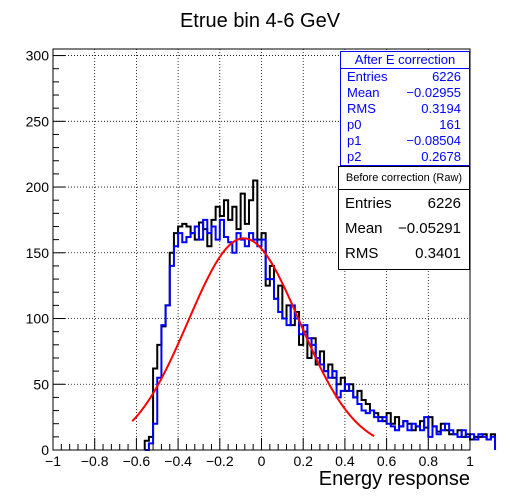 The height and width of the screenshot is (500, 523). I want to click on x-tick-label: −0.2, so click(220, 461).